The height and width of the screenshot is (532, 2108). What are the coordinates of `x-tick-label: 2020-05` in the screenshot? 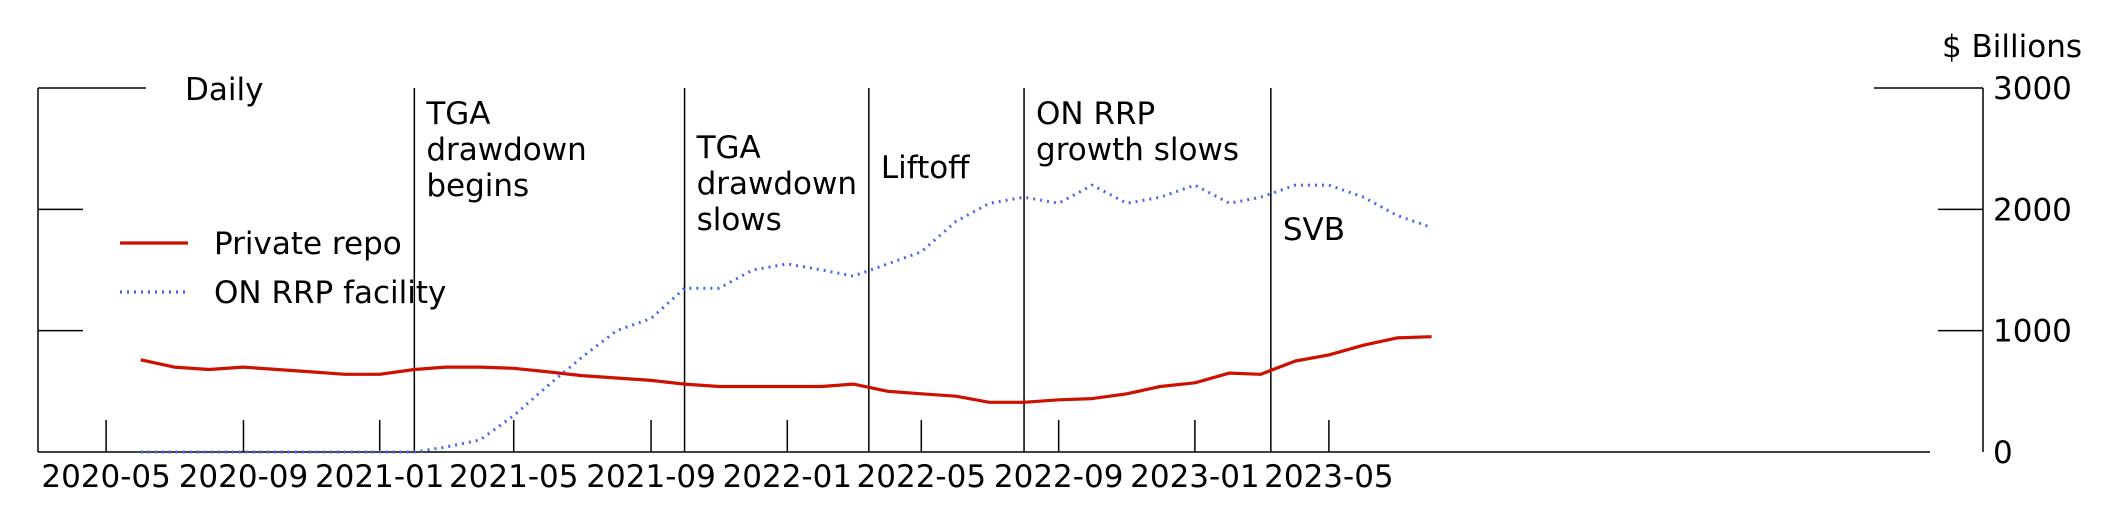 It's located at (106, 477).